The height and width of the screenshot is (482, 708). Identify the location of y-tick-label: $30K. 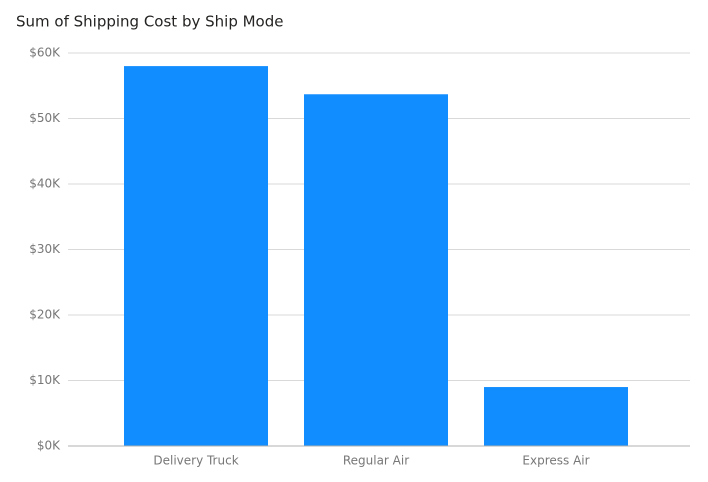
(45, 249).